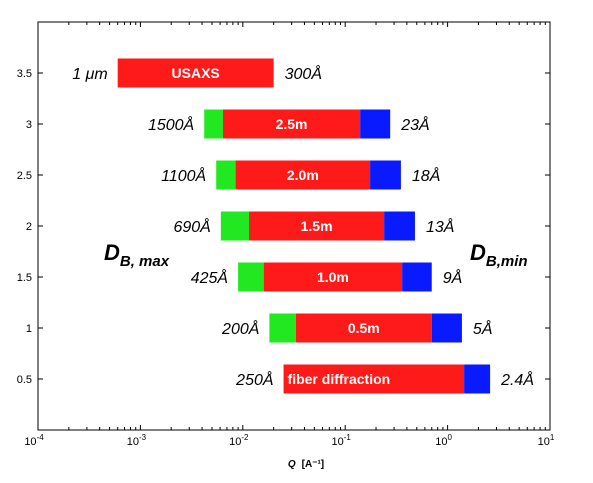  What do you see at coordinates (24, 74) in the screenshot?
I see `y-tick-label: 3.5` at bounding box center [24, 74].